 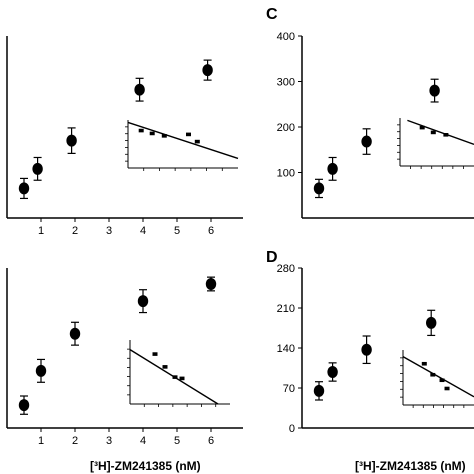 What do you see at coordinates (286, 174) in the screenshot?
I see `y-tick-label: 100` at bounding box center [286, 174].